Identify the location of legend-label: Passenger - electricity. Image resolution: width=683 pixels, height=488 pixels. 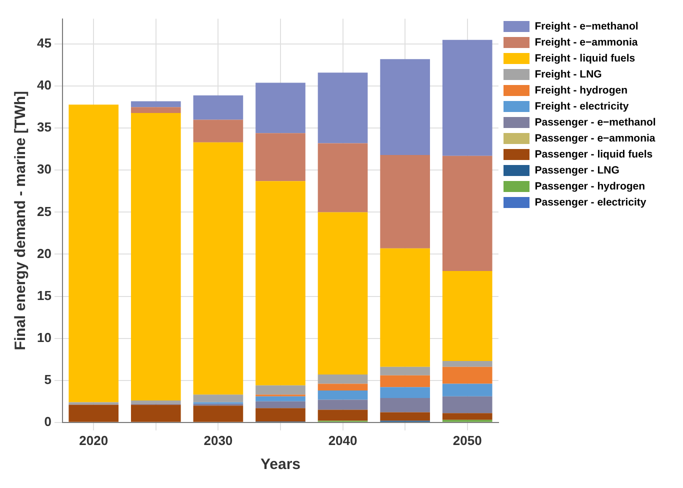
(590, 202).